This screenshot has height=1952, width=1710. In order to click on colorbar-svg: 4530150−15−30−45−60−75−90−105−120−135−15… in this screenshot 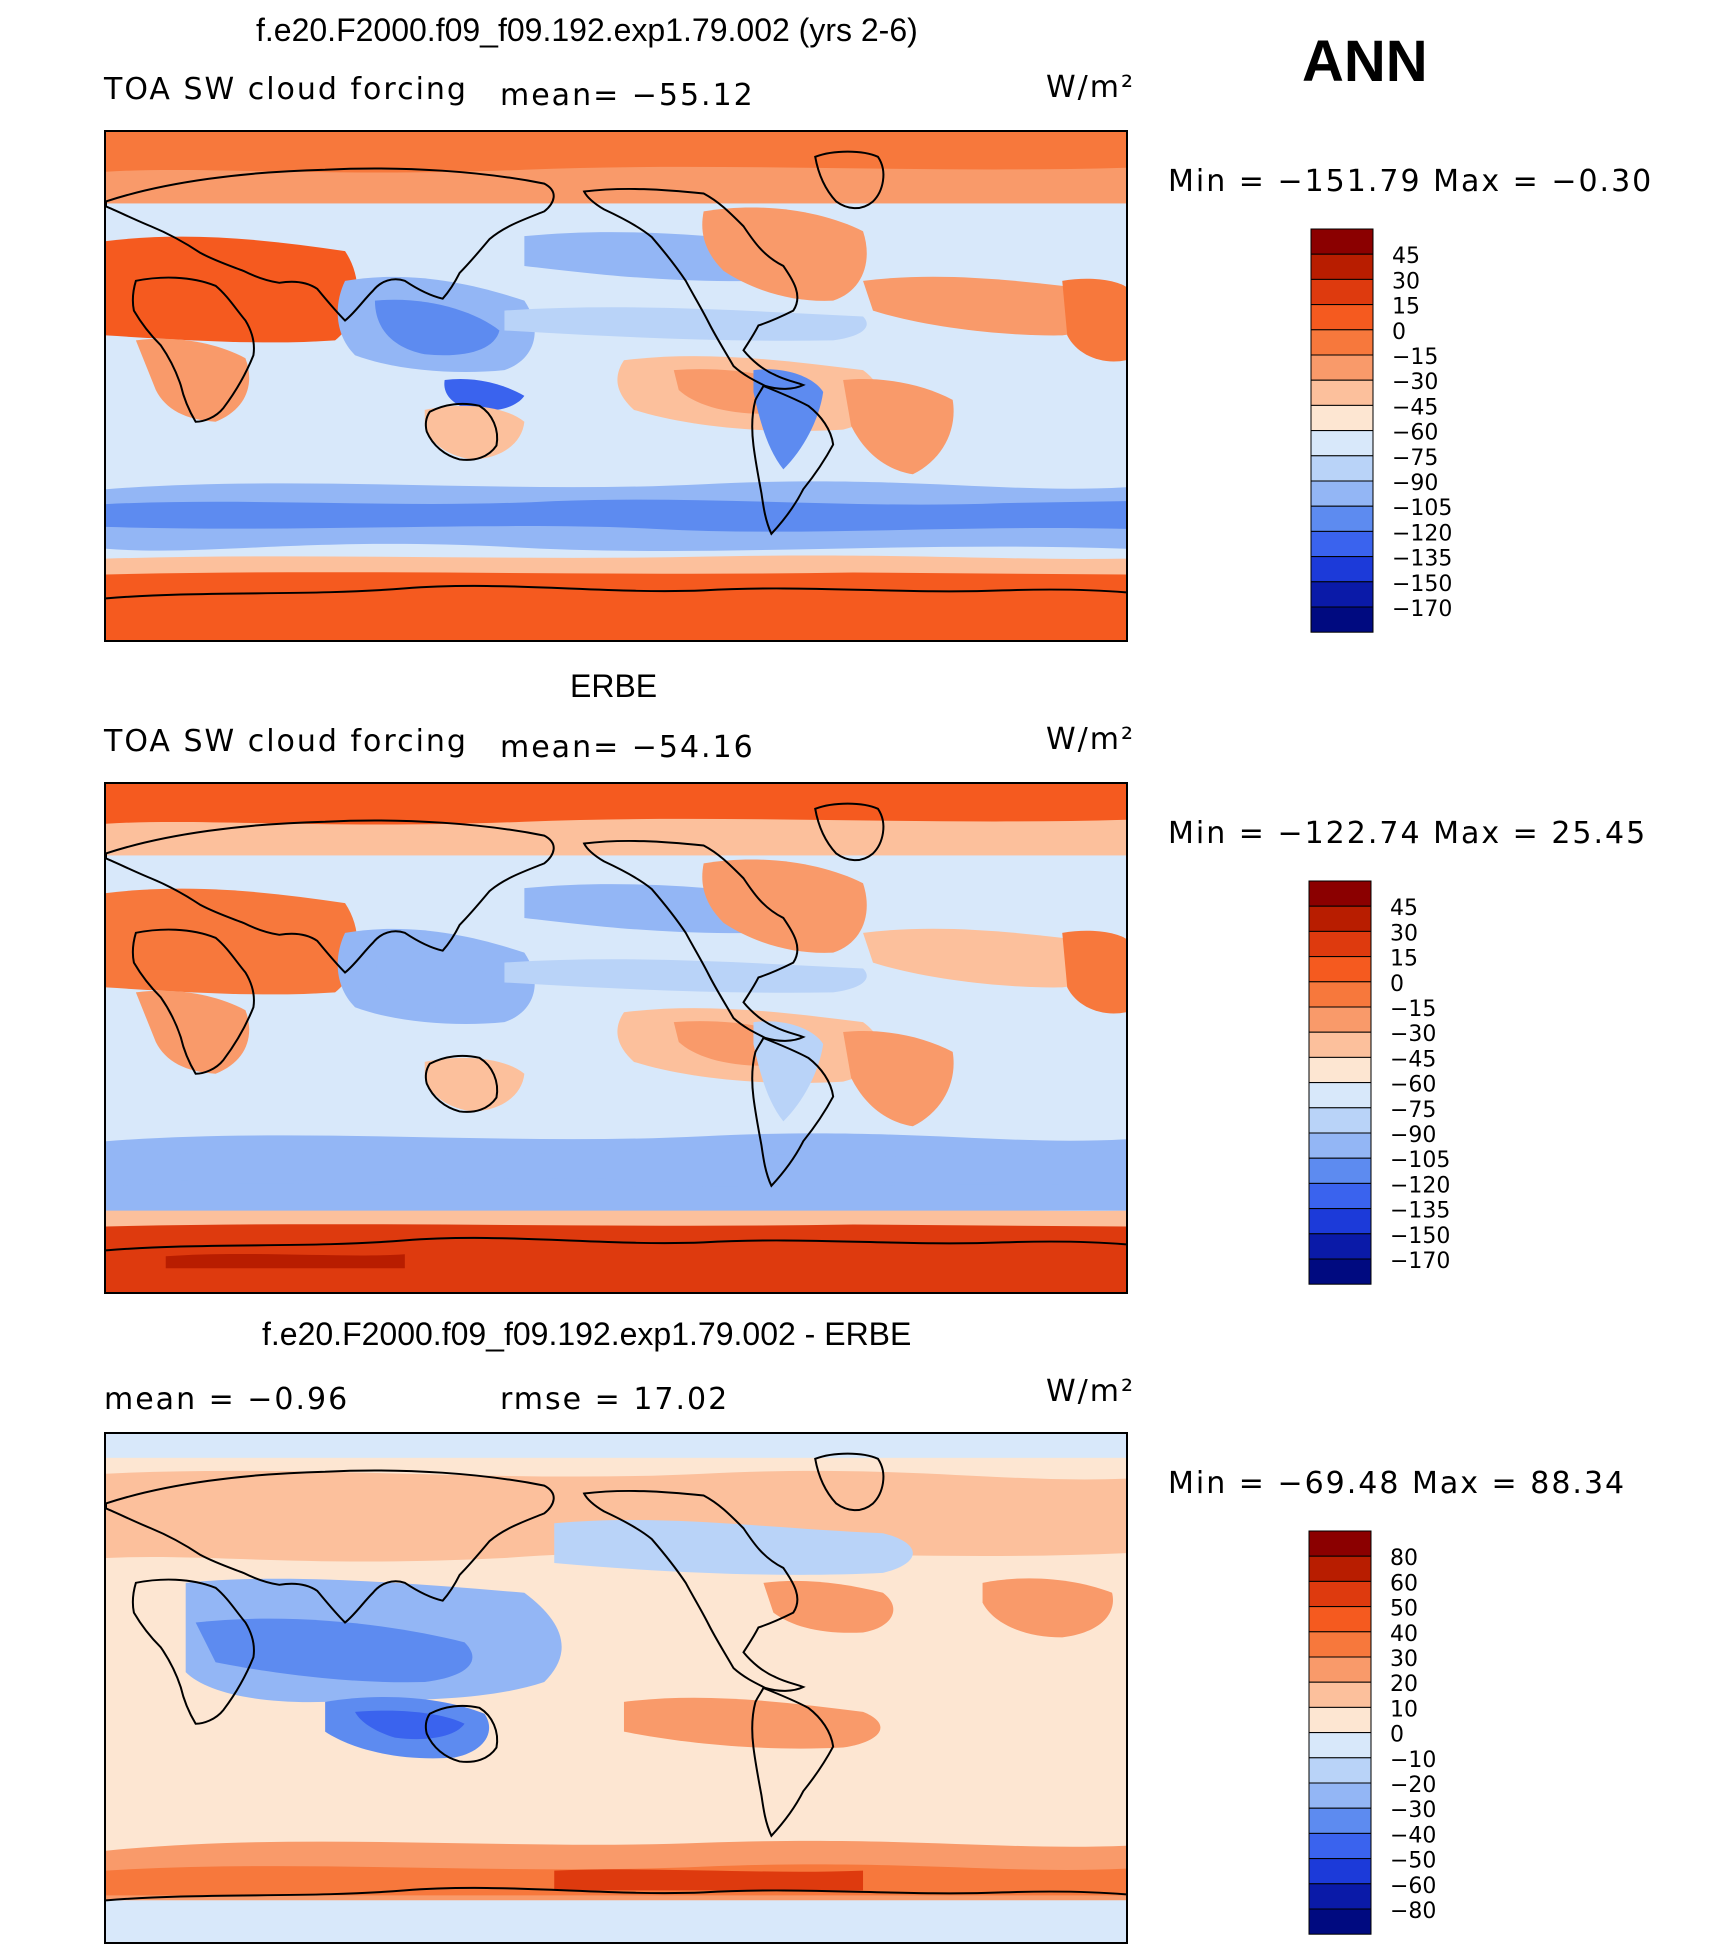, I will do `click(1381, 430)`.